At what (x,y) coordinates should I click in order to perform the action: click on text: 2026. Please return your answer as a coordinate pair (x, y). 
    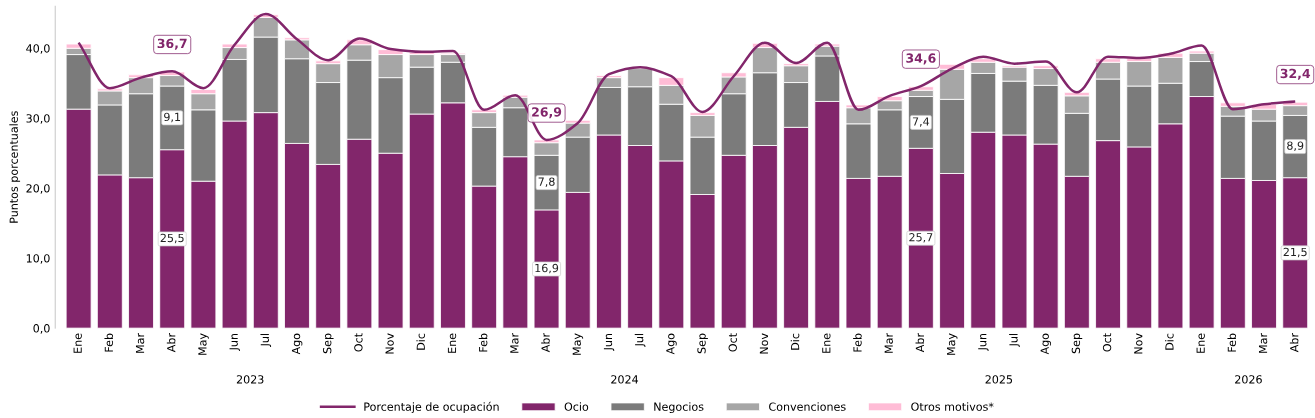
    Looking at the image, I should click on (1248, 379).